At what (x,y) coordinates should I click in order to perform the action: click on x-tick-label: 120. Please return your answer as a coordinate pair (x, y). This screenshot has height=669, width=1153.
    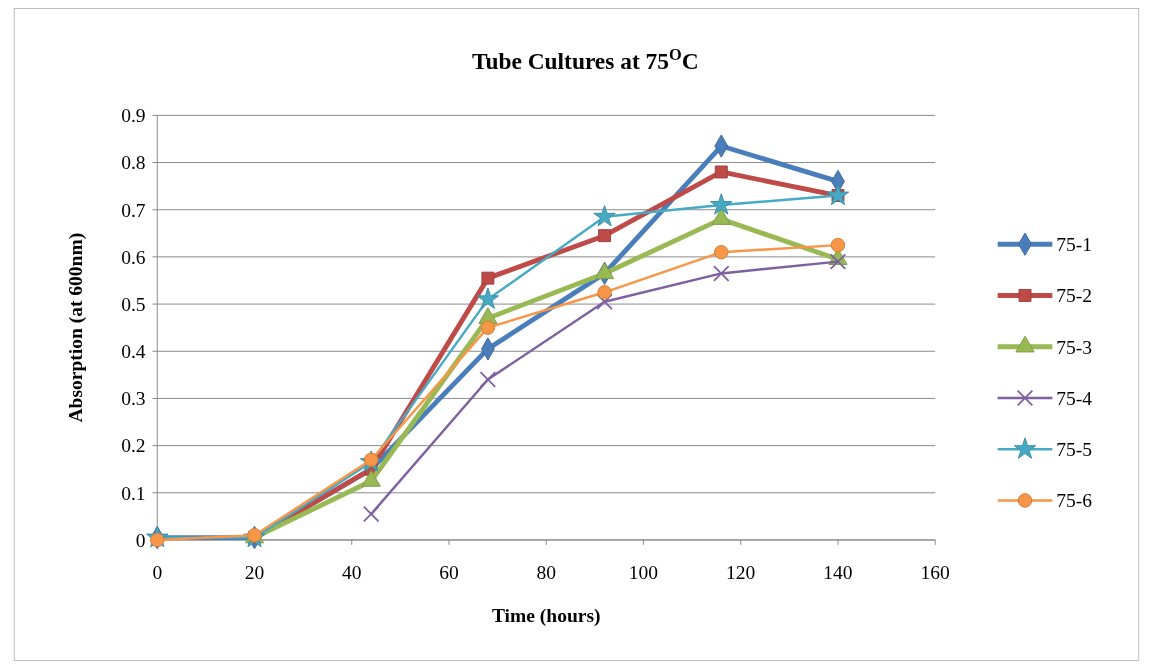
    Looking at the image, I should click on (741, 573).